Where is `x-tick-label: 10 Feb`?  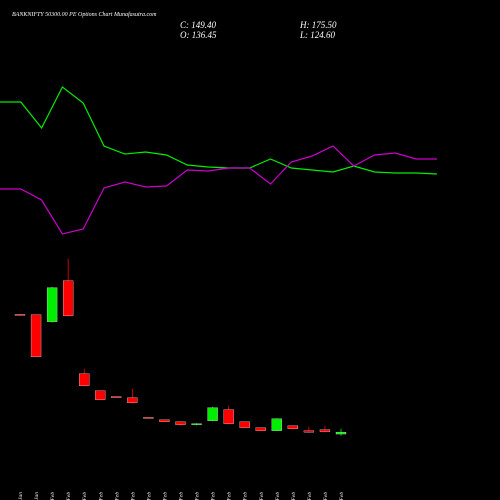 x-tick-label: 10 Feb is located at coordinates (165, 496).